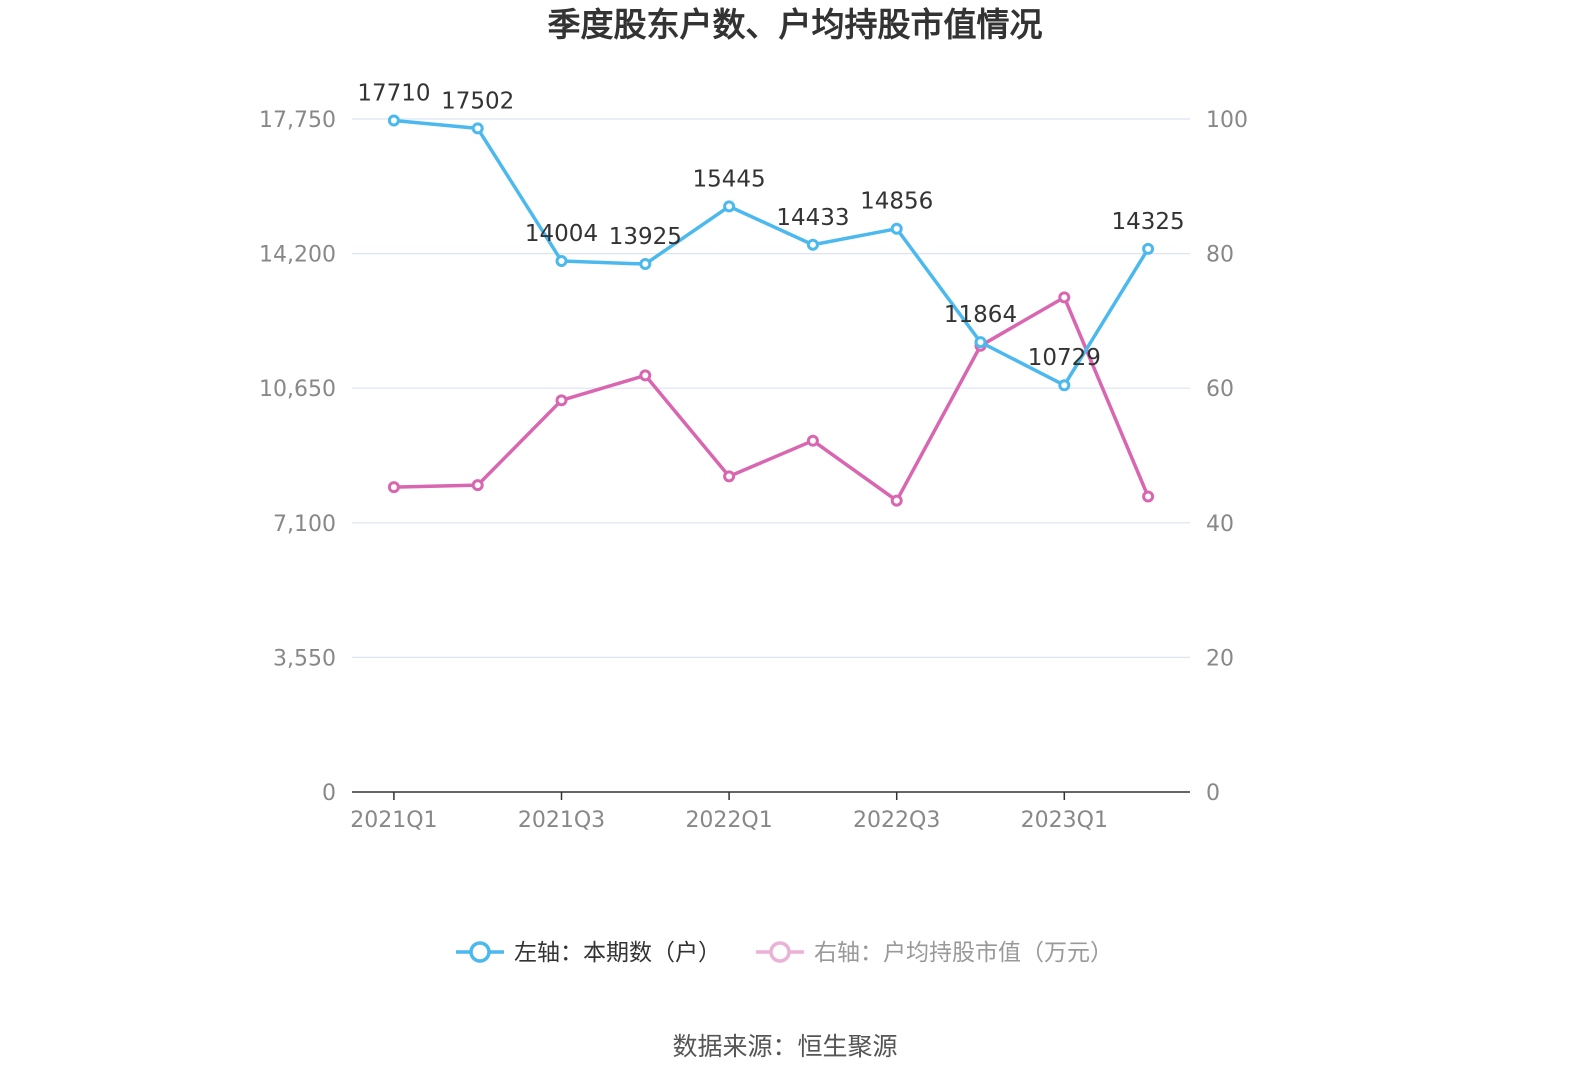  What do you see at coordinates (771, 399) in the screenshot?
I see `series-line-avg-value` at bounding box center [771, 399].